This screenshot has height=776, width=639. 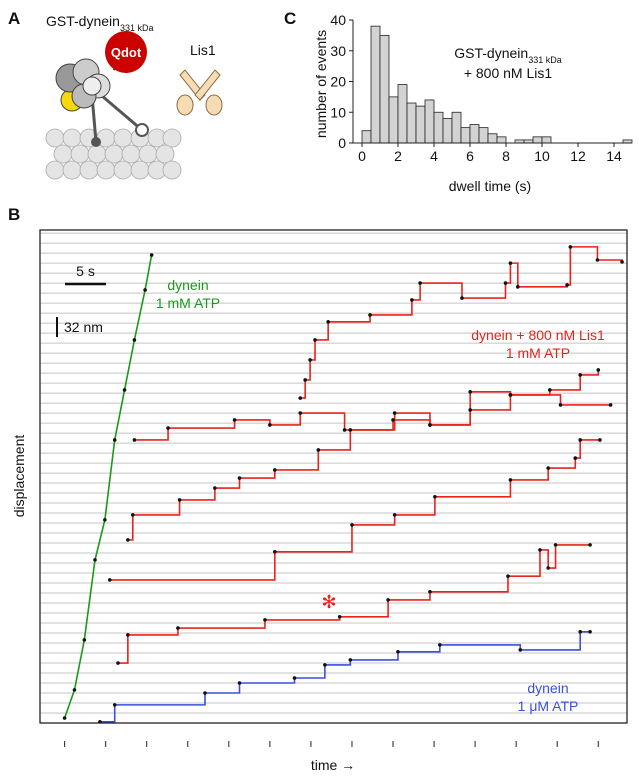 What do you see at coordinates (542, 156) in the screenshot?
I see `x-tick-label: 10` at bounding box center [542, 156].